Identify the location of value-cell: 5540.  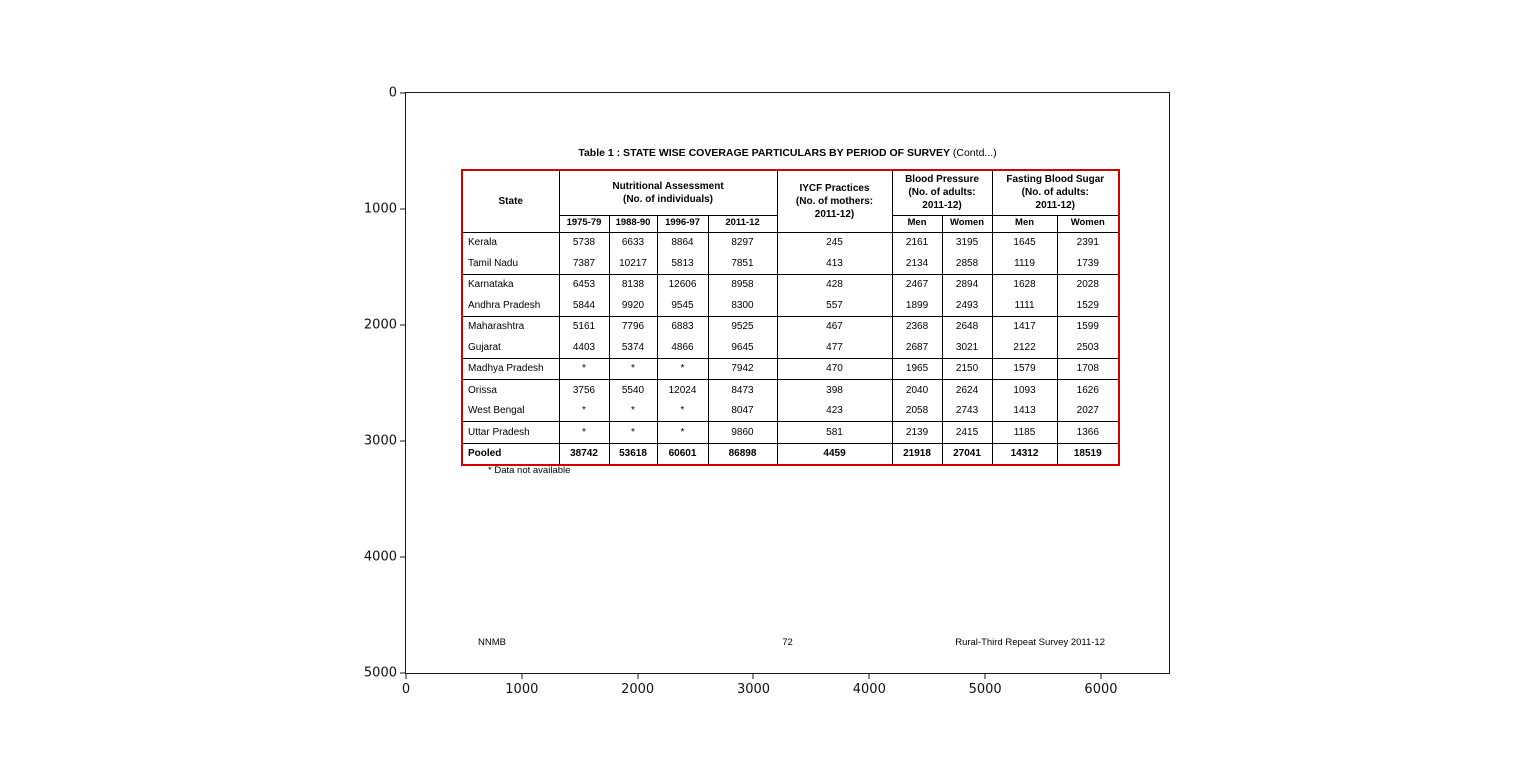
(633, 390).